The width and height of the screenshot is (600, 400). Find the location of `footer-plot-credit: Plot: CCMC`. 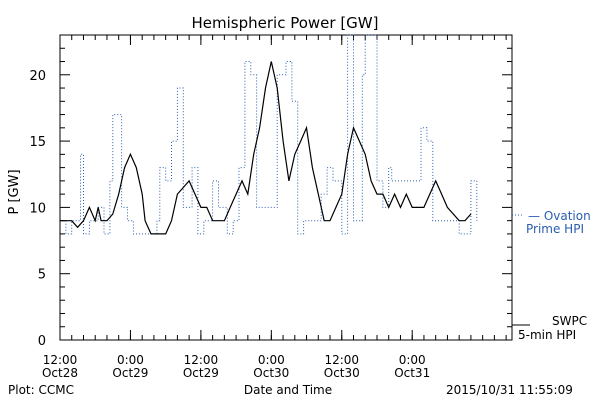

footer-plot-credit: Plot: CCMC is located at coordinates (41, 390).